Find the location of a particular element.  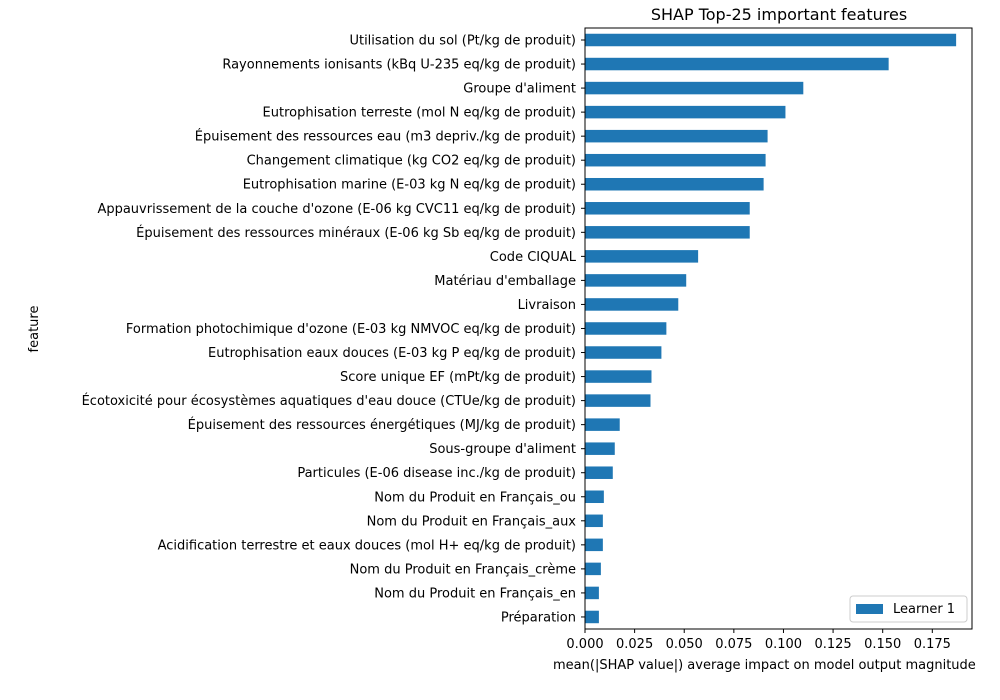

x-tick-label: 0.175 is located at coordinates (932, 644).